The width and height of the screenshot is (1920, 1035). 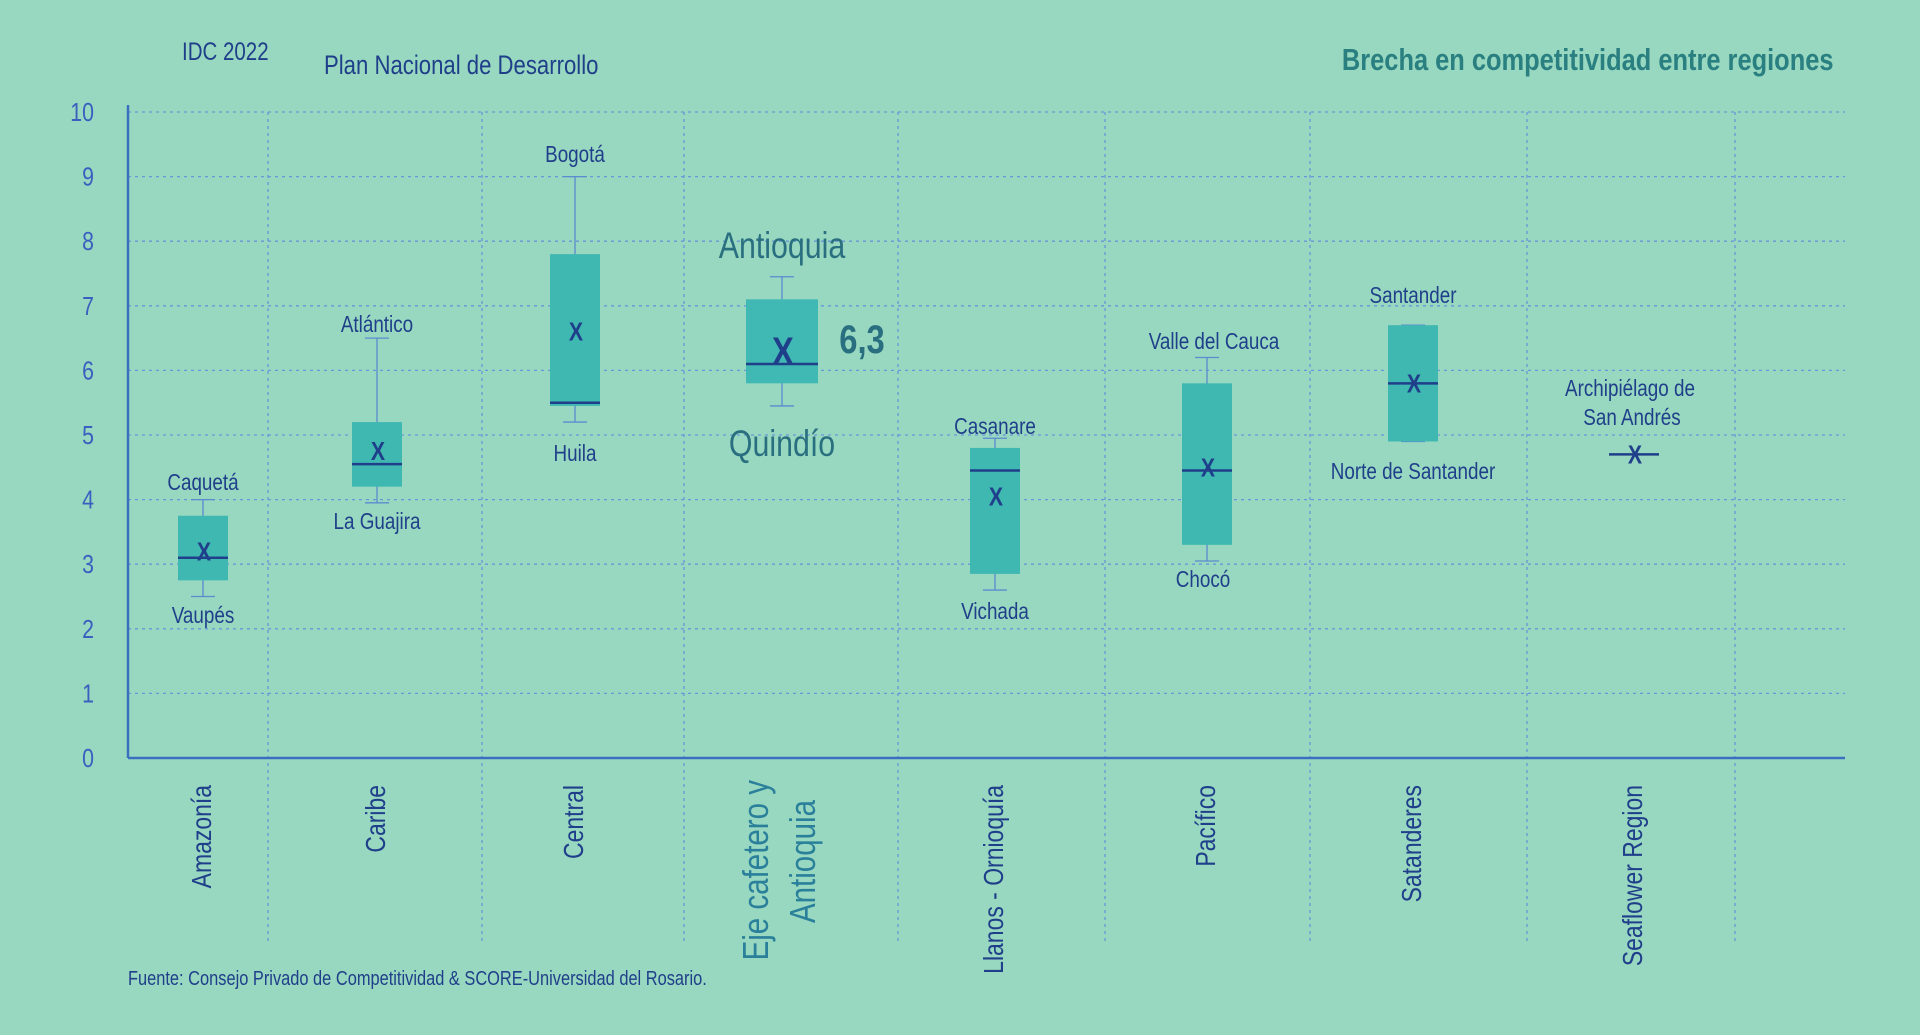 I want to click on region-min-label: Huila, so click(x=575, y=453).